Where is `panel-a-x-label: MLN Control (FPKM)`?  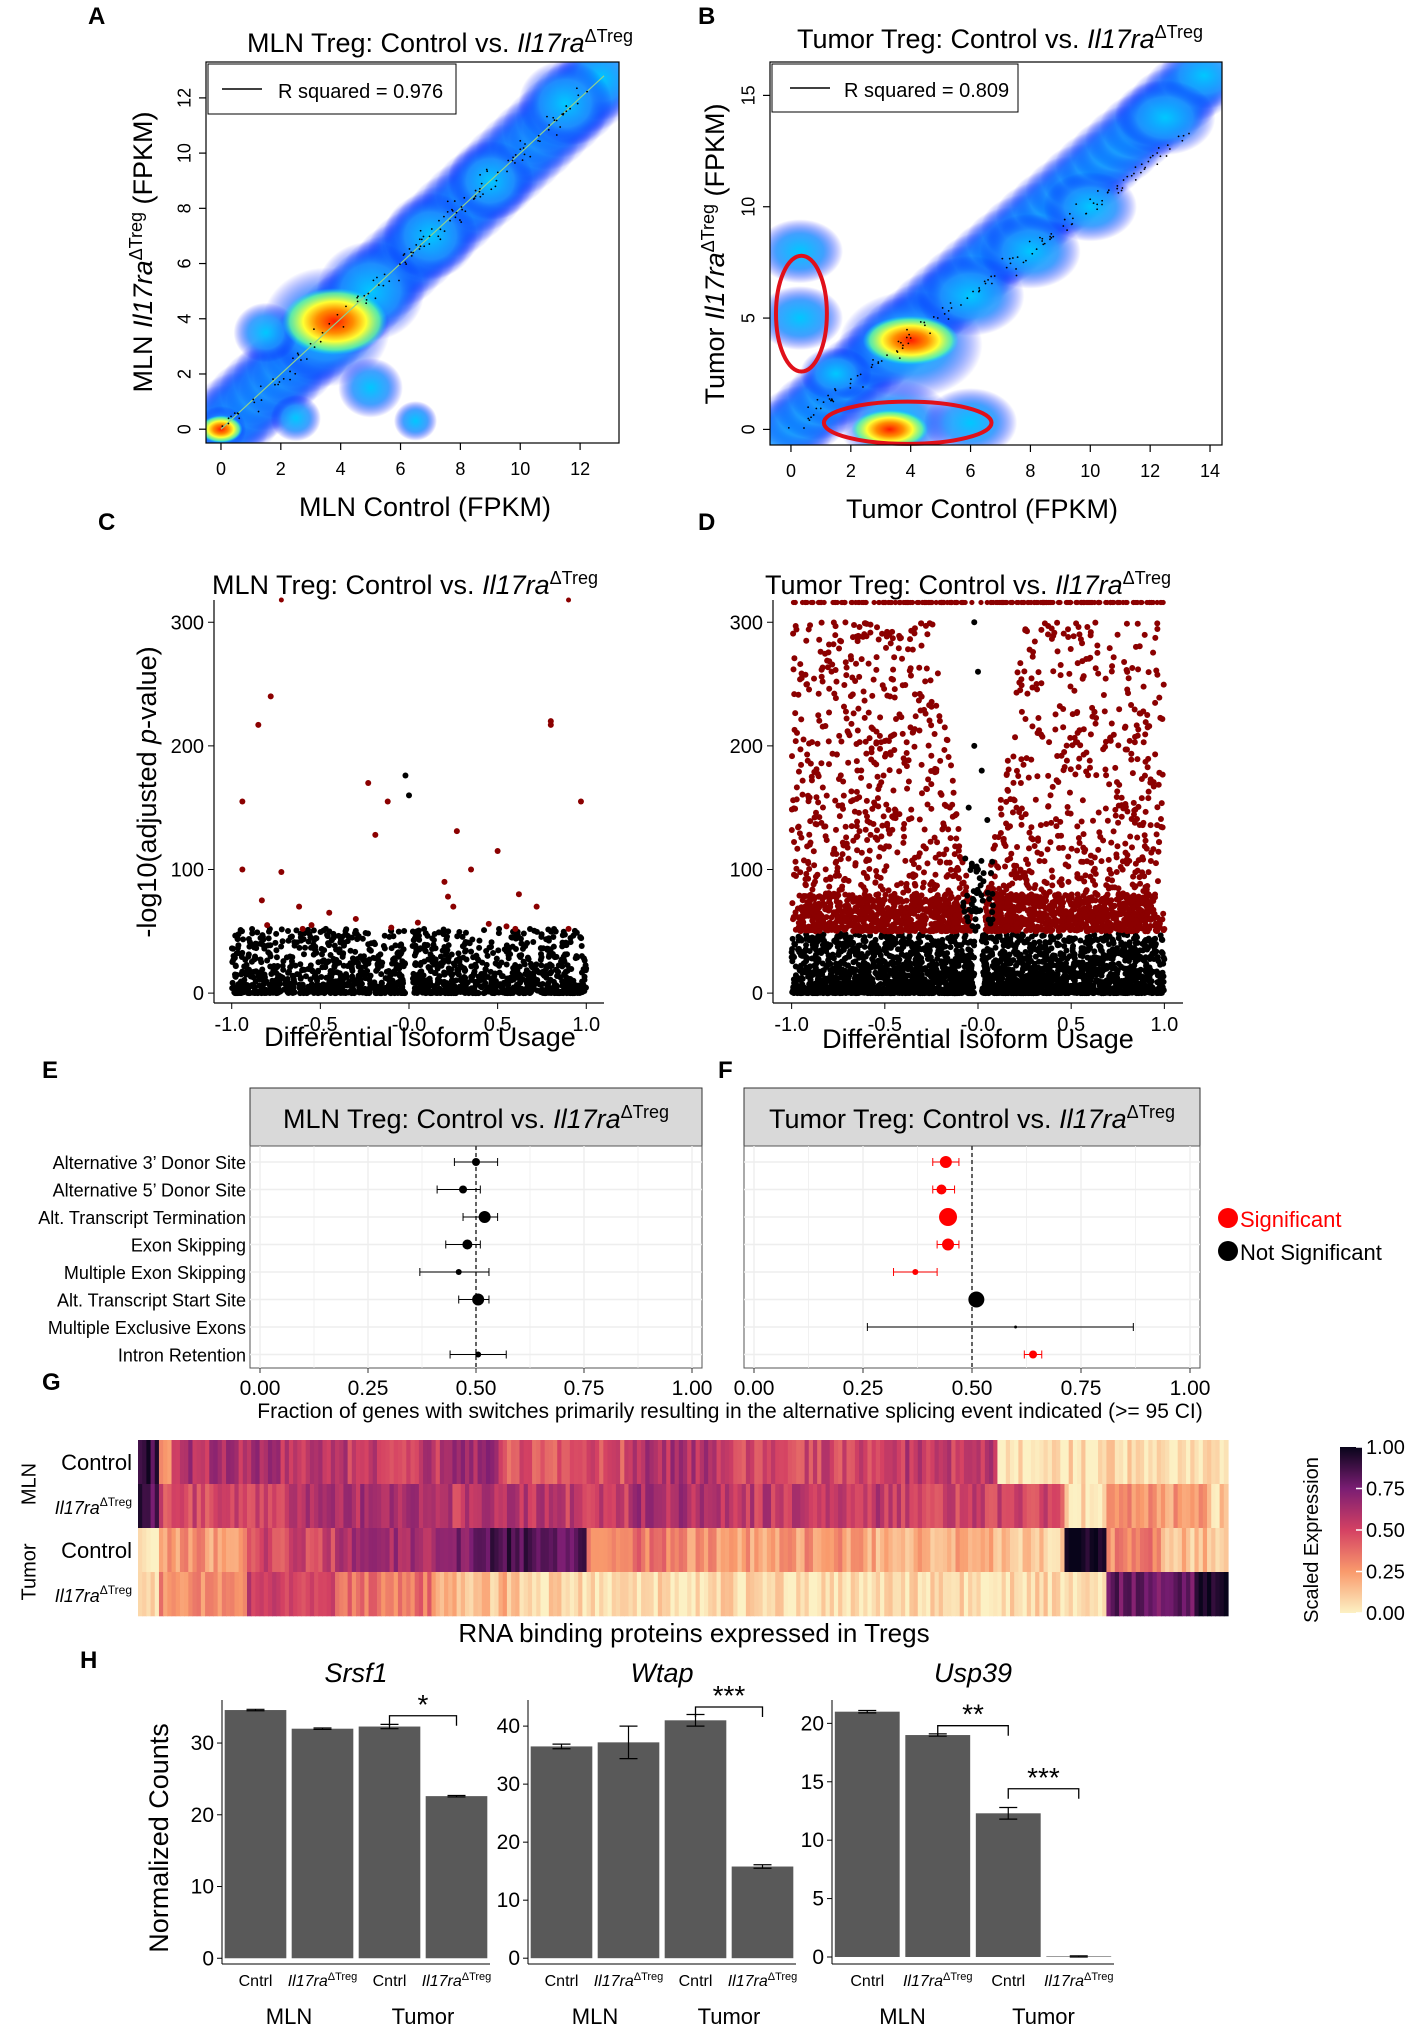
panel-a-x-label: MLN Control (FPKM) is located at coordinates (425, 507).